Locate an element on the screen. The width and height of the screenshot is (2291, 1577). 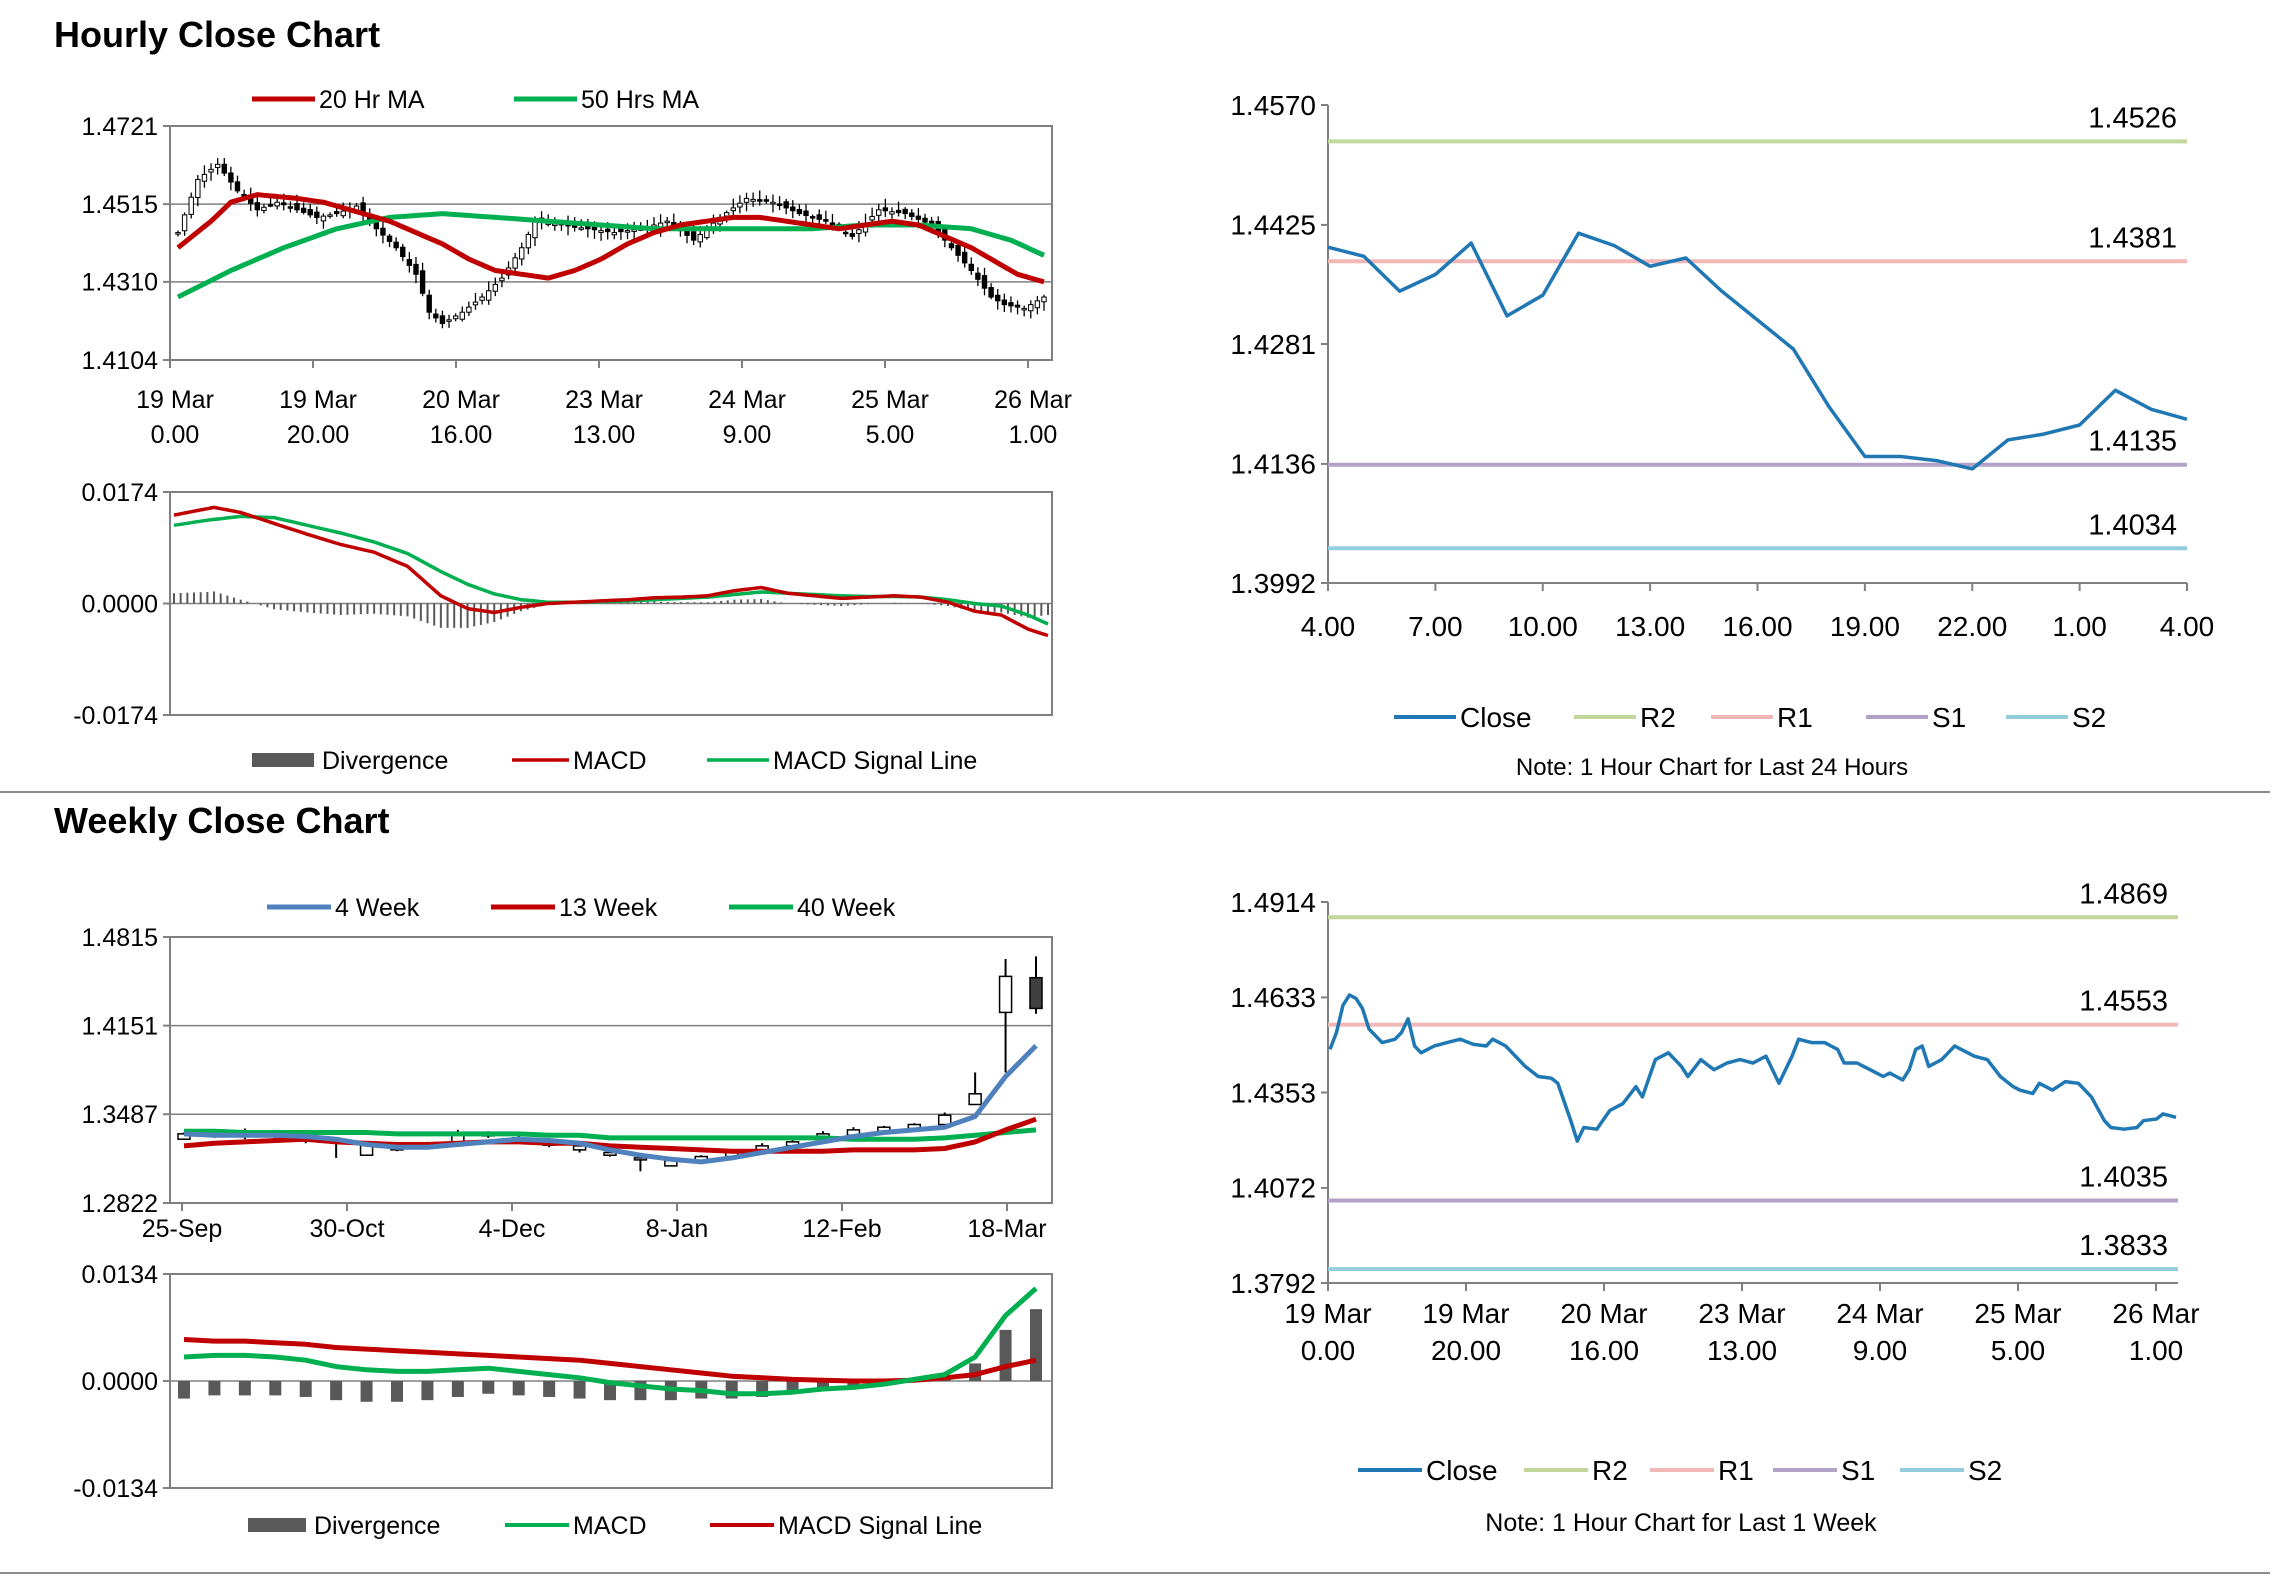
hourly-macd-y-tick-label: -0.0174 is located at coordinates (115, 716).